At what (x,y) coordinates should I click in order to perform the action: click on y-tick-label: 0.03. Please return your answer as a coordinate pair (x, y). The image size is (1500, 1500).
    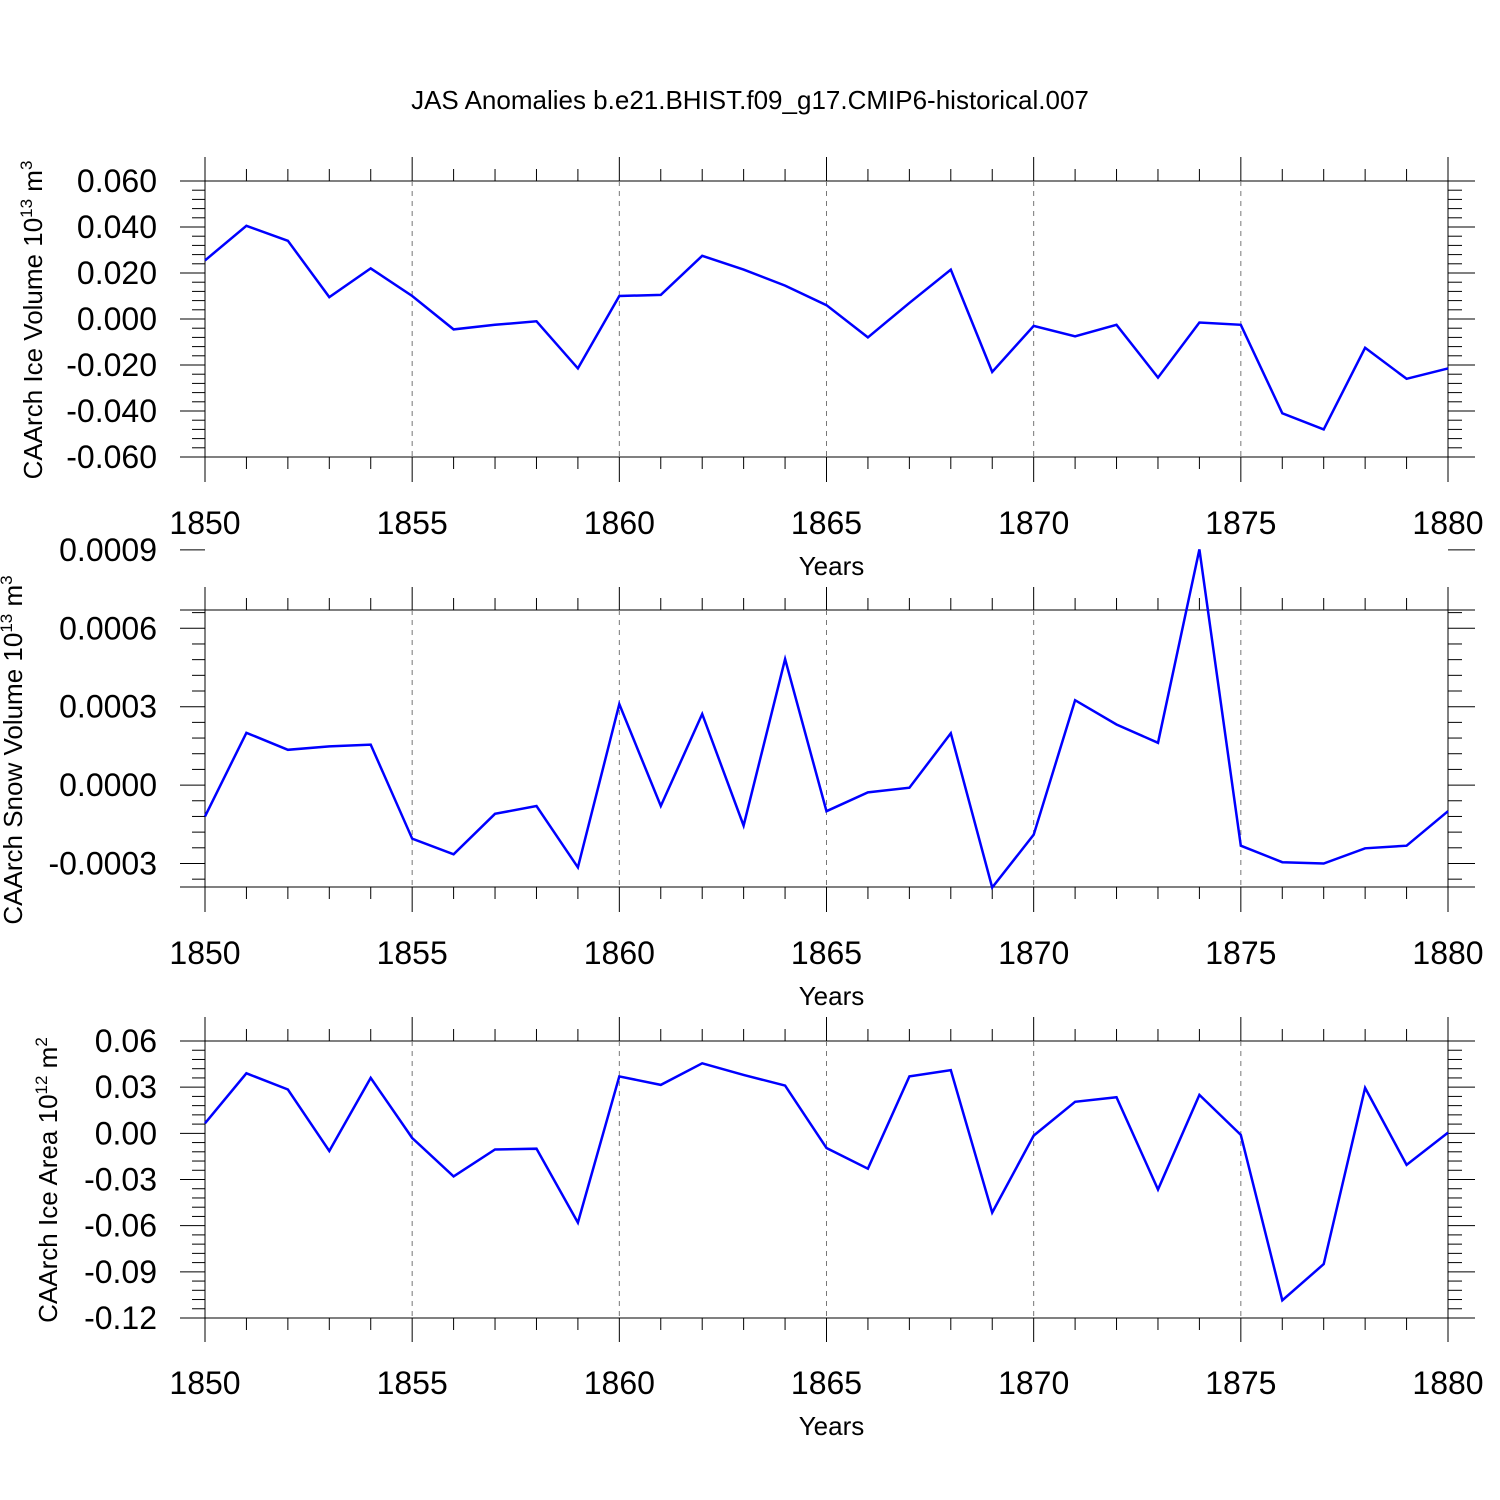
    Looking at the image, I should click on (126, 1087).